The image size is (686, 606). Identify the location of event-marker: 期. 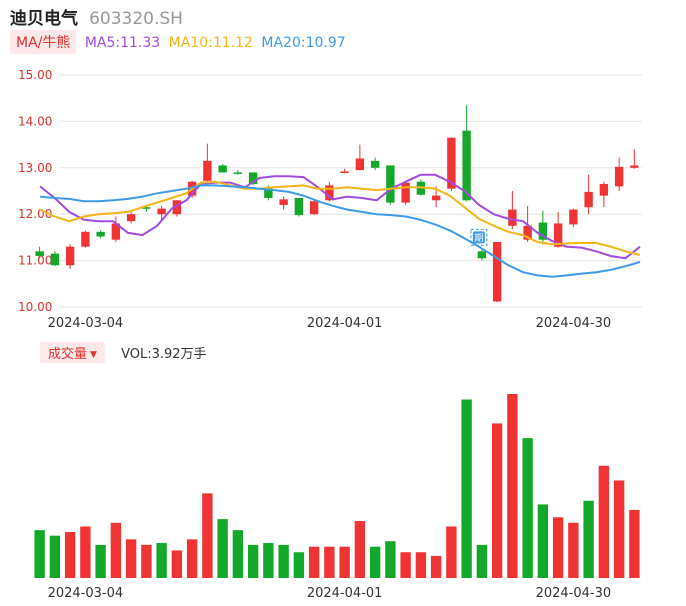
(479, 237).